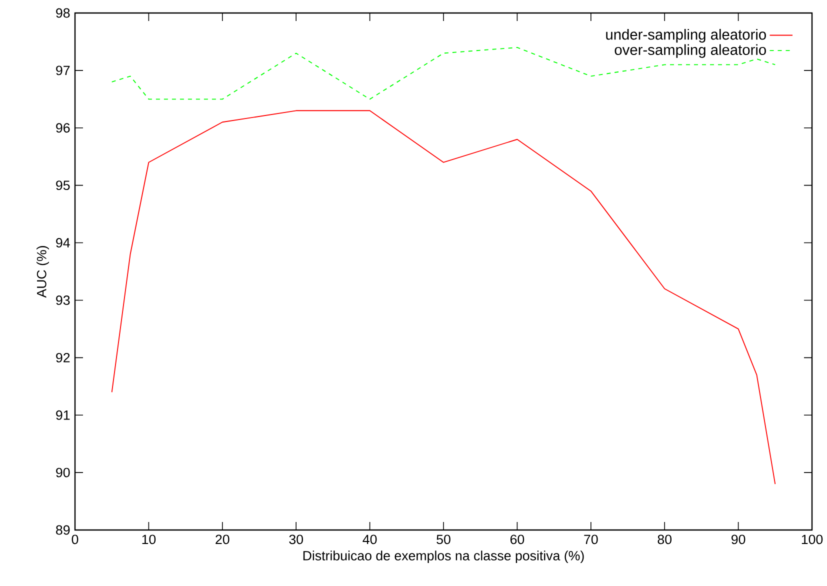 The width and height of the screenshot is (827, 586). What do you see at coordinates (63, 300) in the screenshot?
I see `y-tick-label: 93` at bounding box center [63, 300].